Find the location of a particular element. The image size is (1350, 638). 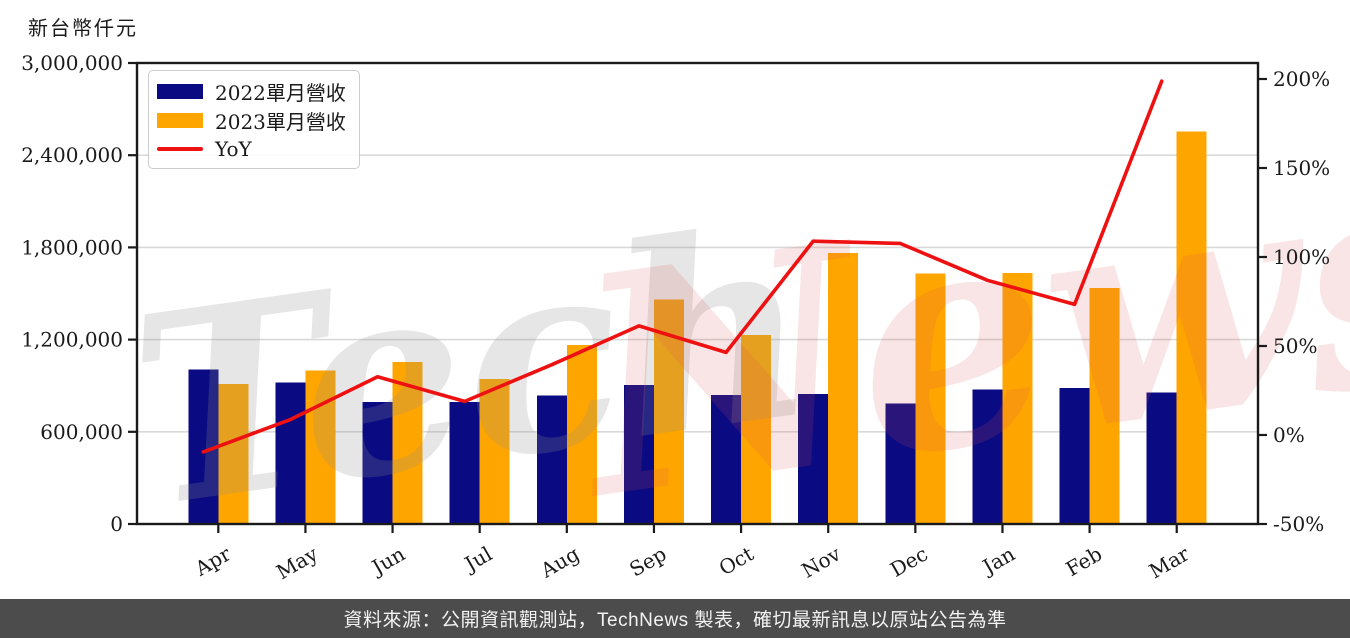

left-tick-label: 600,000 is located at coordinates (81, 432).